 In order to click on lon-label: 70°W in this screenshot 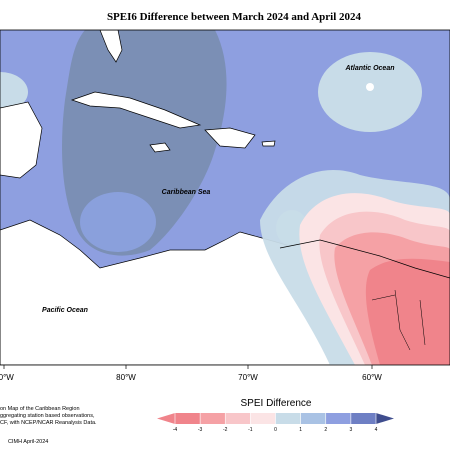, I will do `click(248, 377)`.